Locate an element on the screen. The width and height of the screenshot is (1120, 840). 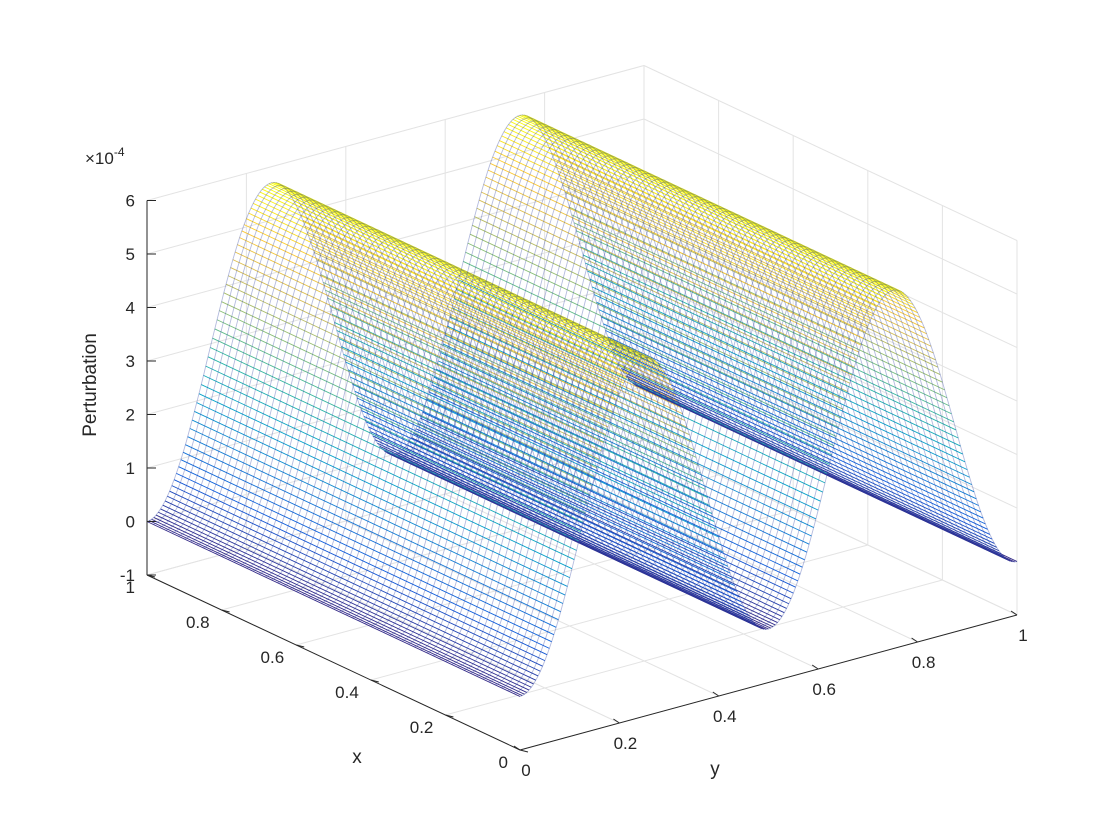
y-axis-line is located at coordinates (768, 682).